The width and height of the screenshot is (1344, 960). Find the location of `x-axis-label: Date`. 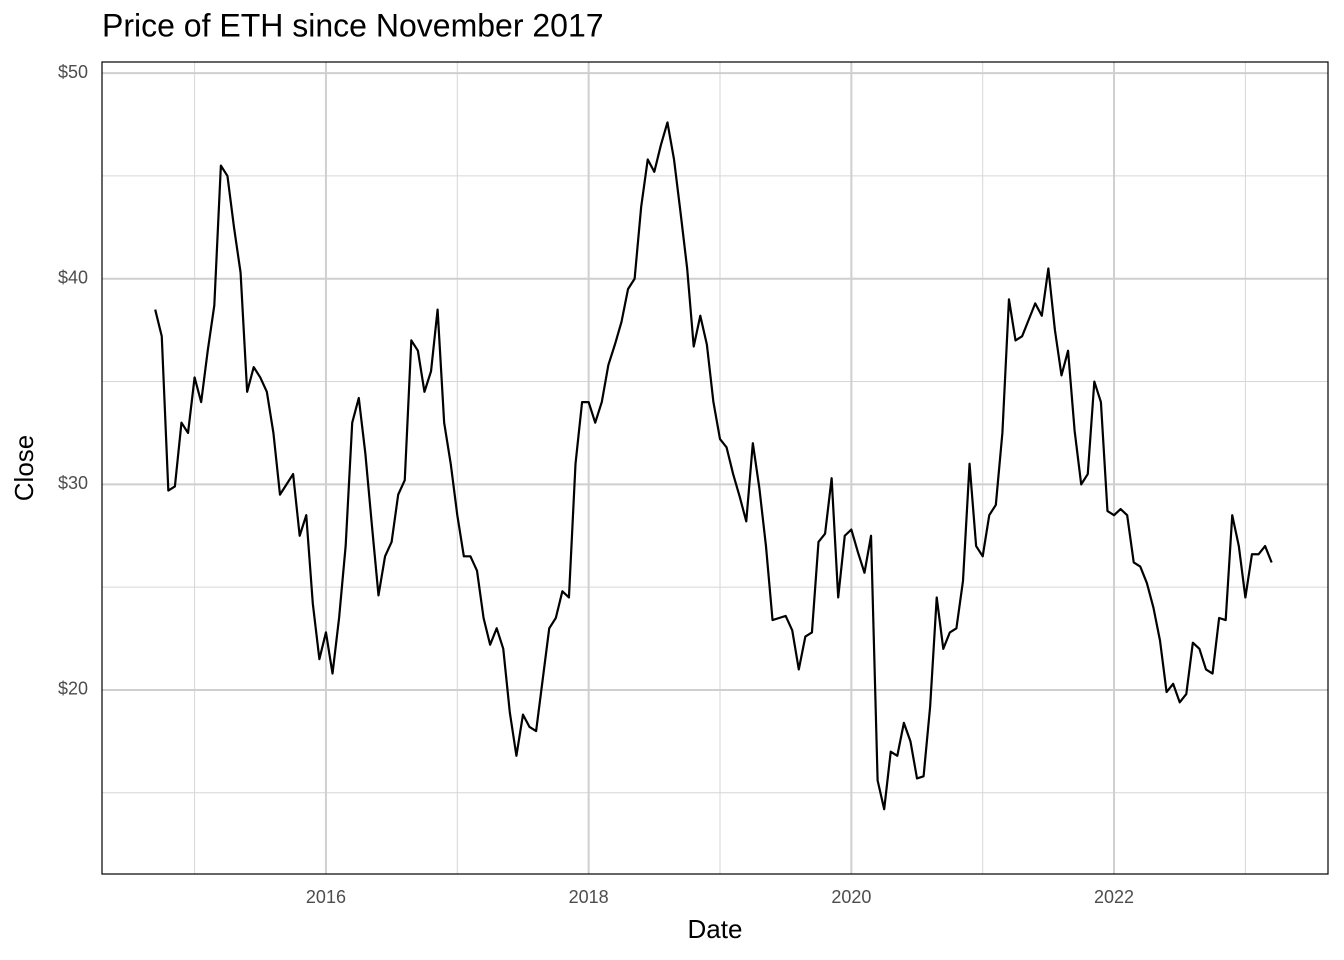

x-axis-label: Date is located at coordinates (715, 929).